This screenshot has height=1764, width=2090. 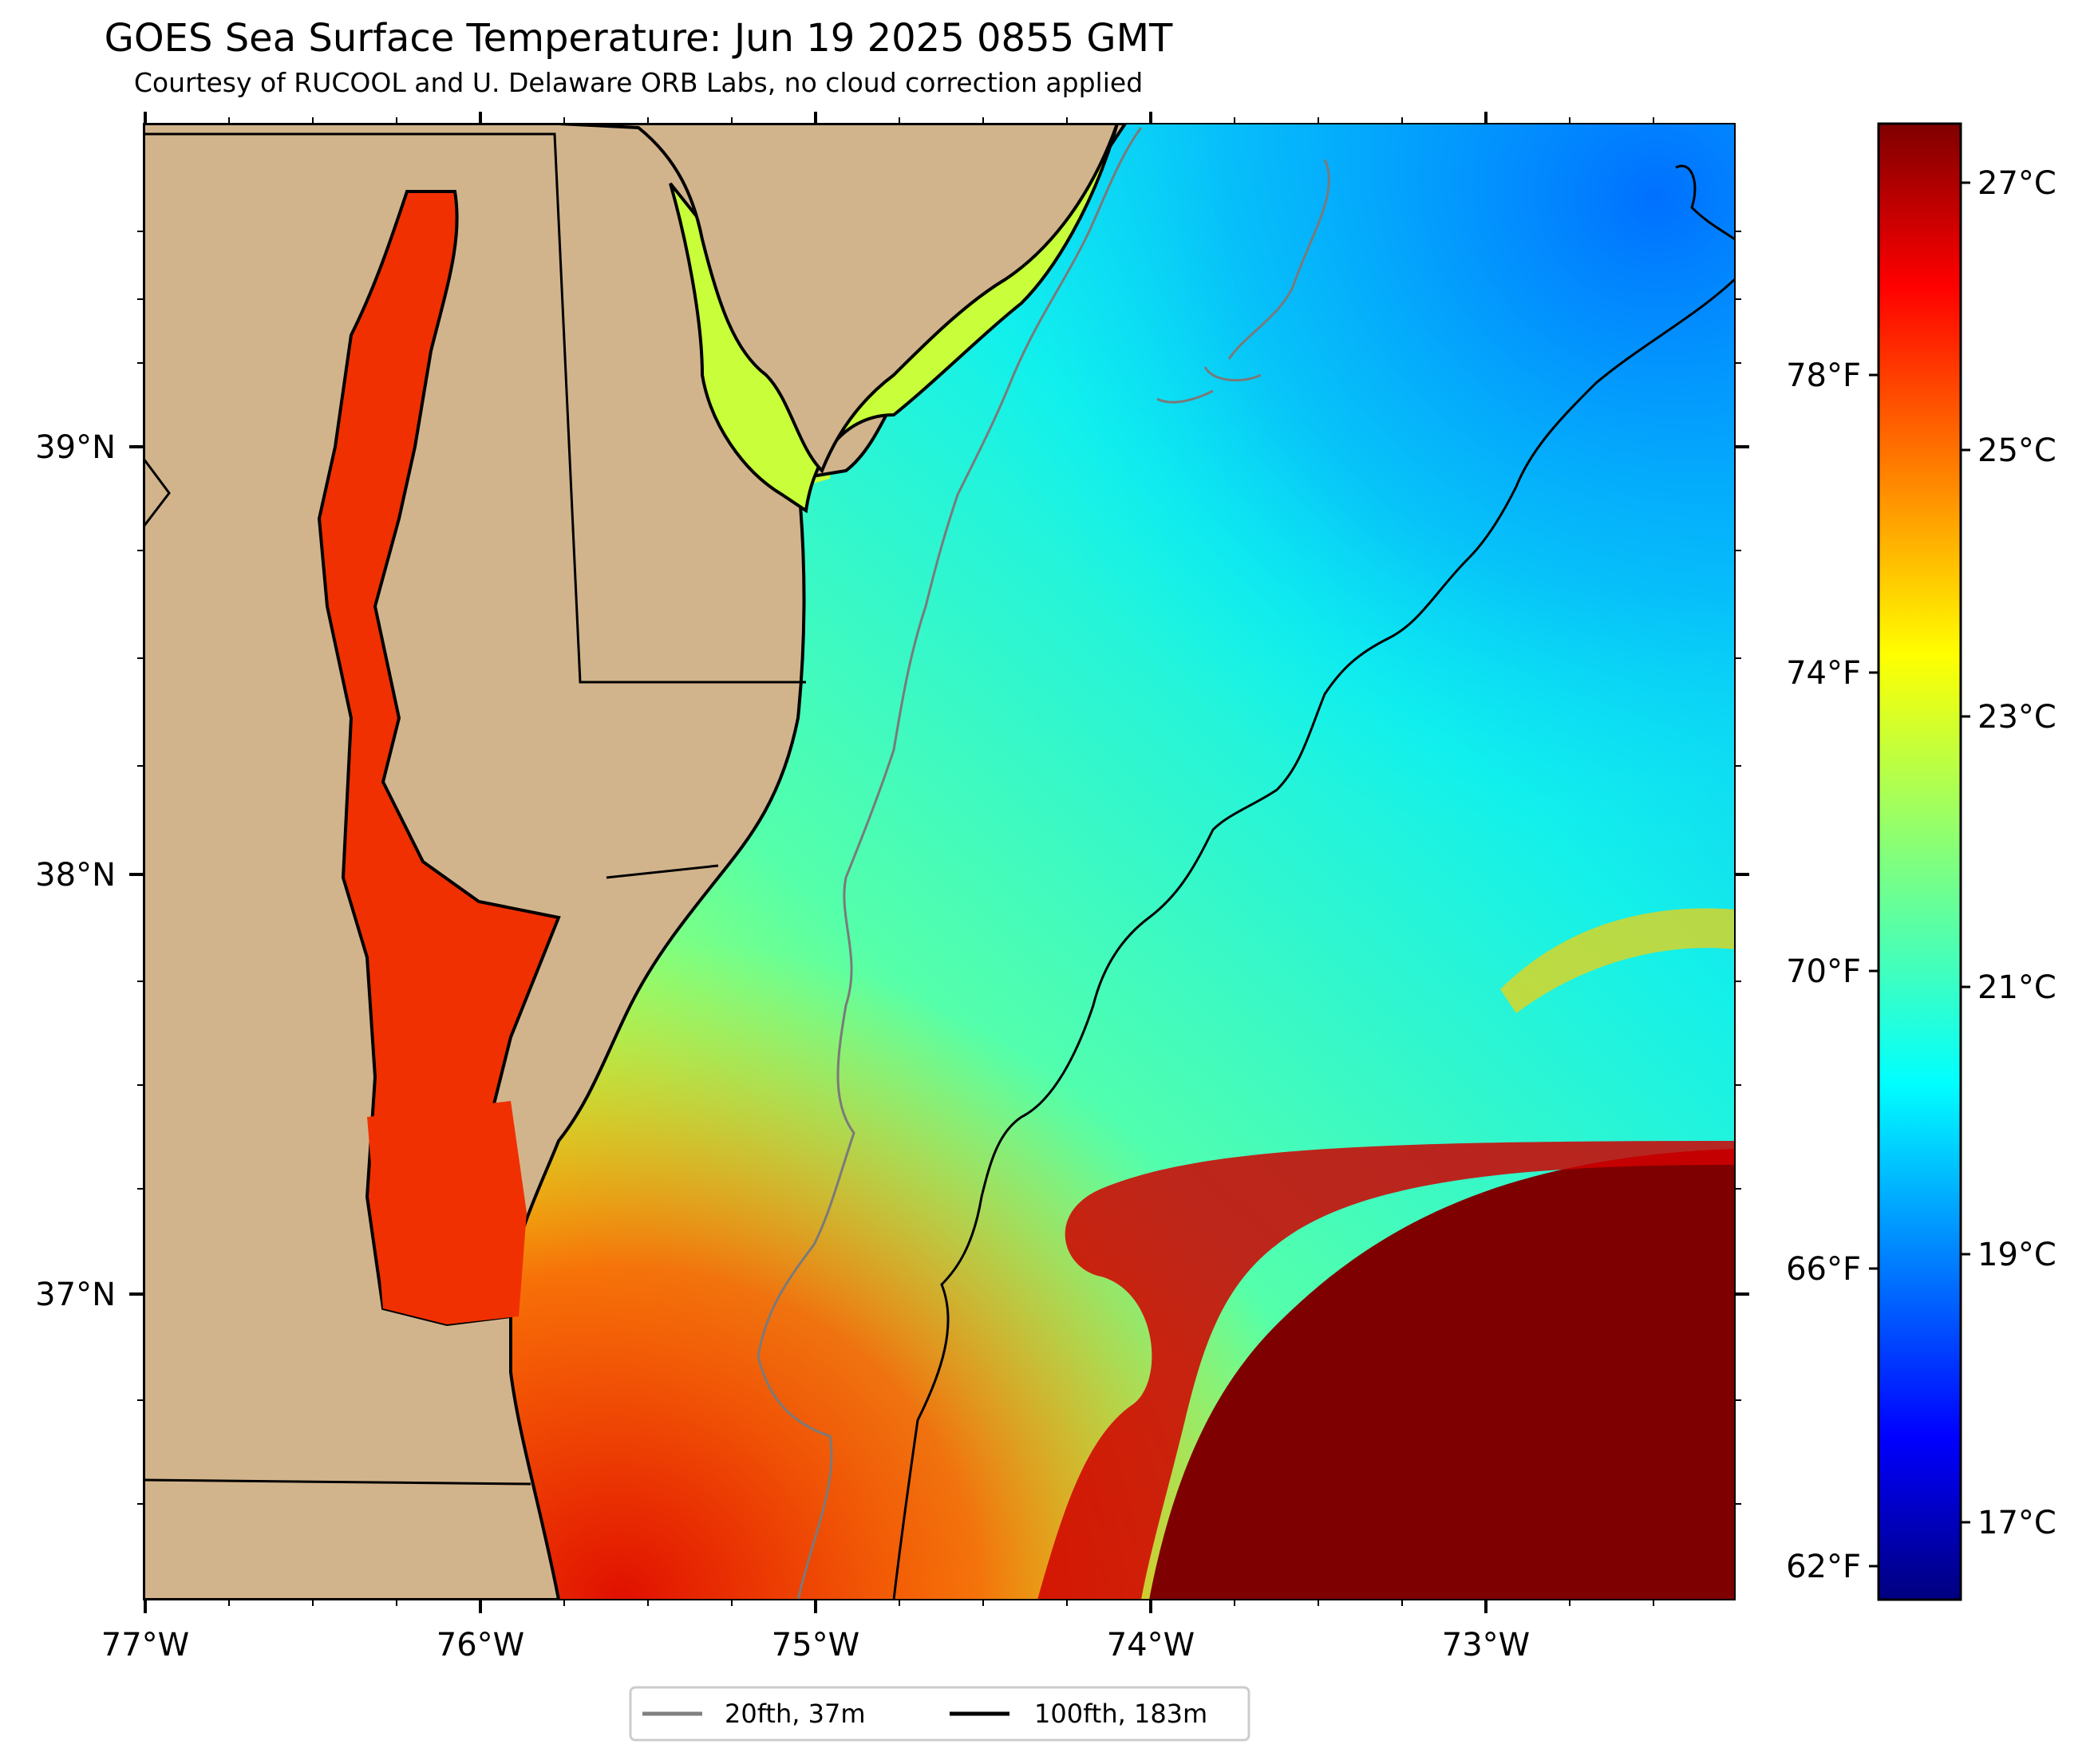 I want to click on x-tick-label: 75°W, so click(x=815, y=1645).